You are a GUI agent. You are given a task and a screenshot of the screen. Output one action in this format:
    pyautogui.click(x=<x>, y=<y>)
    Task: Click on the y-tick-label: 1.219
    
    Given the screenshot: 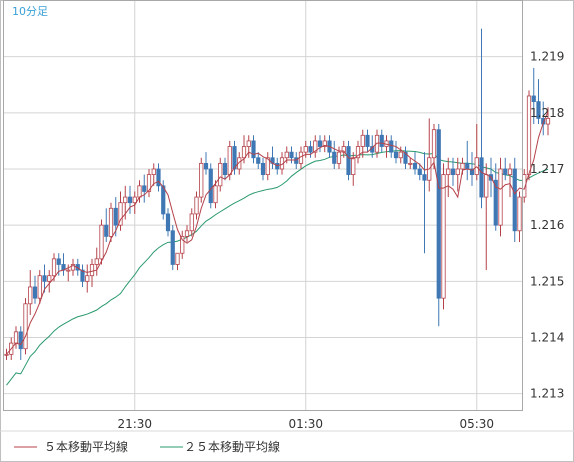 What is the action you would take?
    pyautogui.click(x=547, y=57)
    